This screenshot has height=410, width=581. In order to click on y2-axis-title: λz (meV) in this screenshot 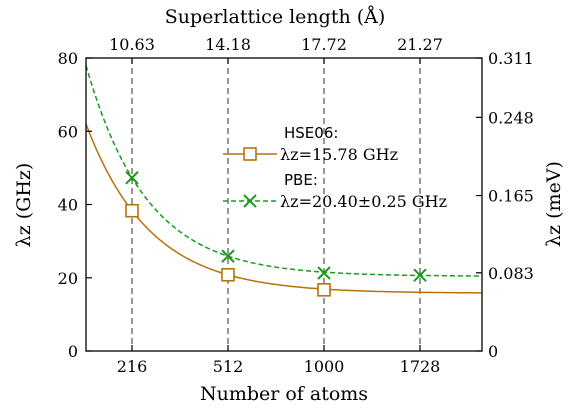, I will do `click(554, 204)`.